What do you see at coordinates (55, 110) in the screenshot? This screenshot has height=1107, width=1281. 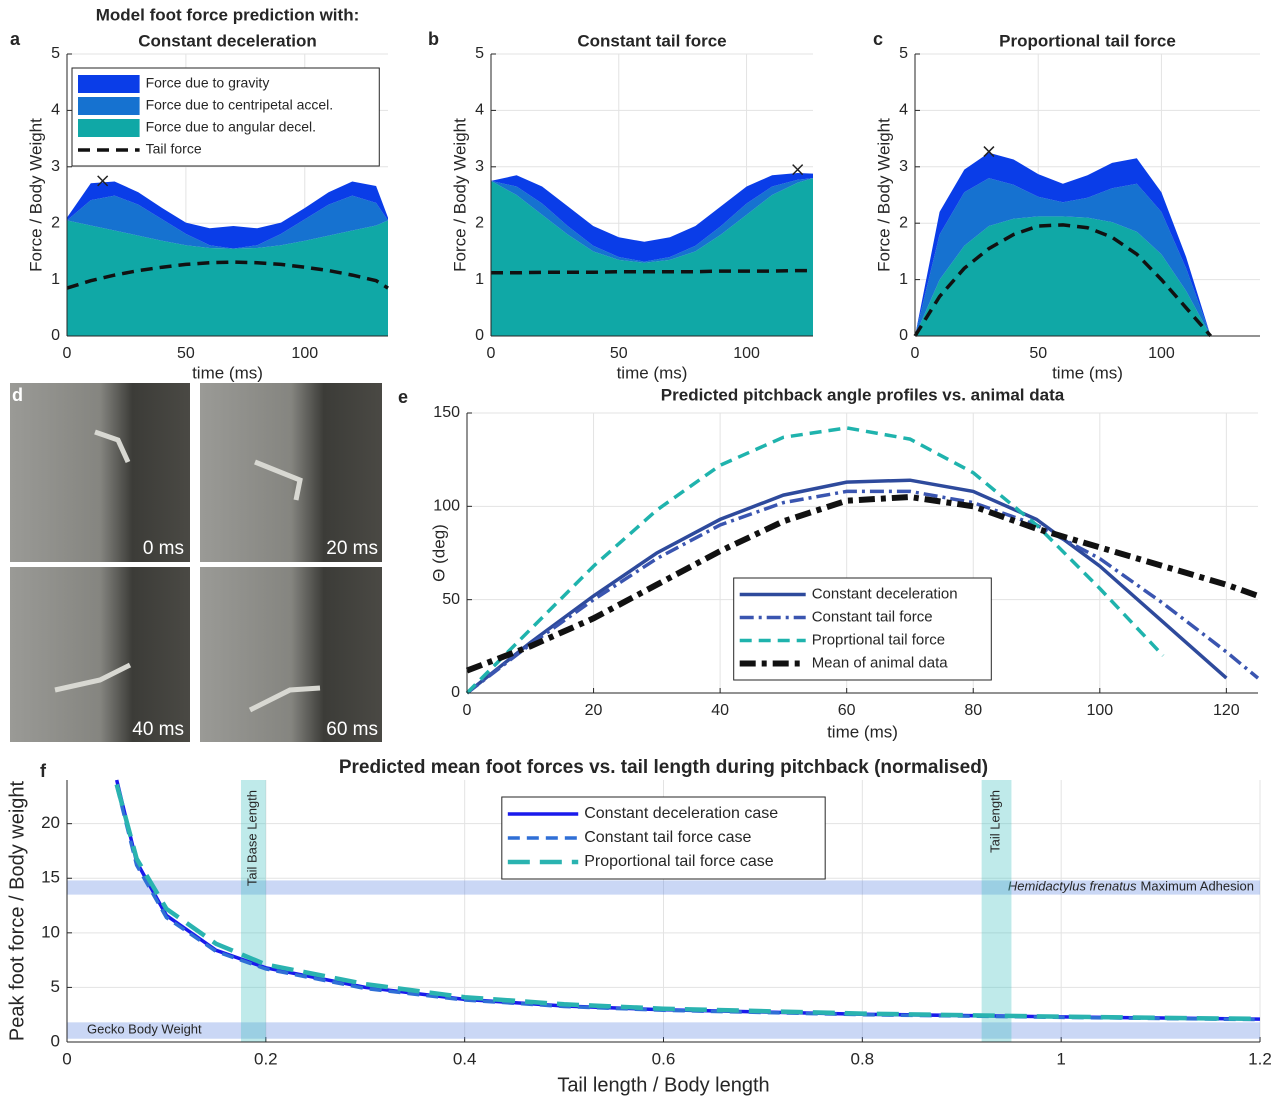 I see `y-tick-label: 4` at bounding box center [55, 110].